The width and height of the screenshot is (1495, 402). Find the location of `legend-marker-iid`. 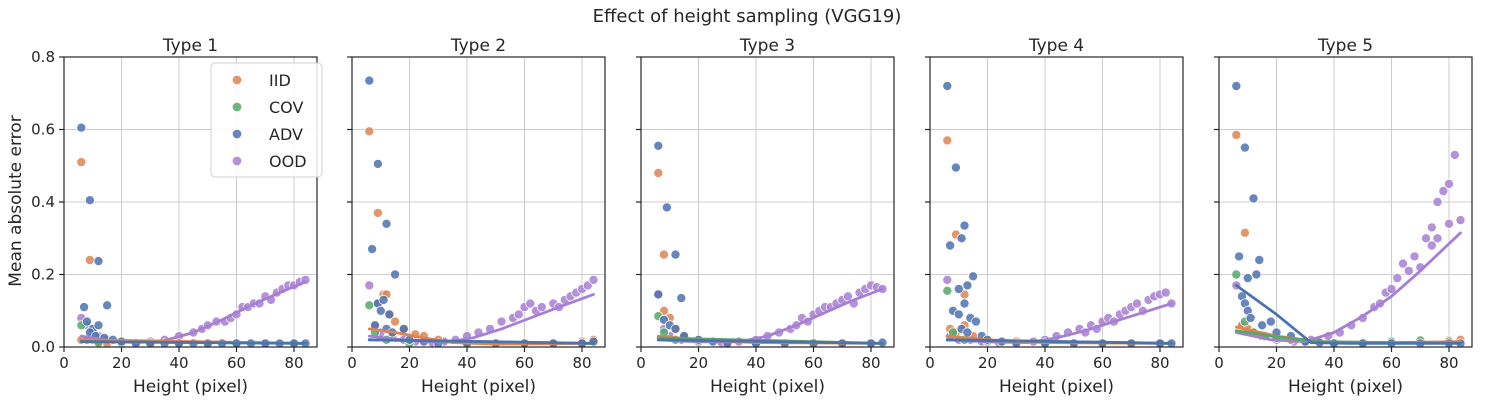

legend-marker-iid is located at coordinates (237, 80).